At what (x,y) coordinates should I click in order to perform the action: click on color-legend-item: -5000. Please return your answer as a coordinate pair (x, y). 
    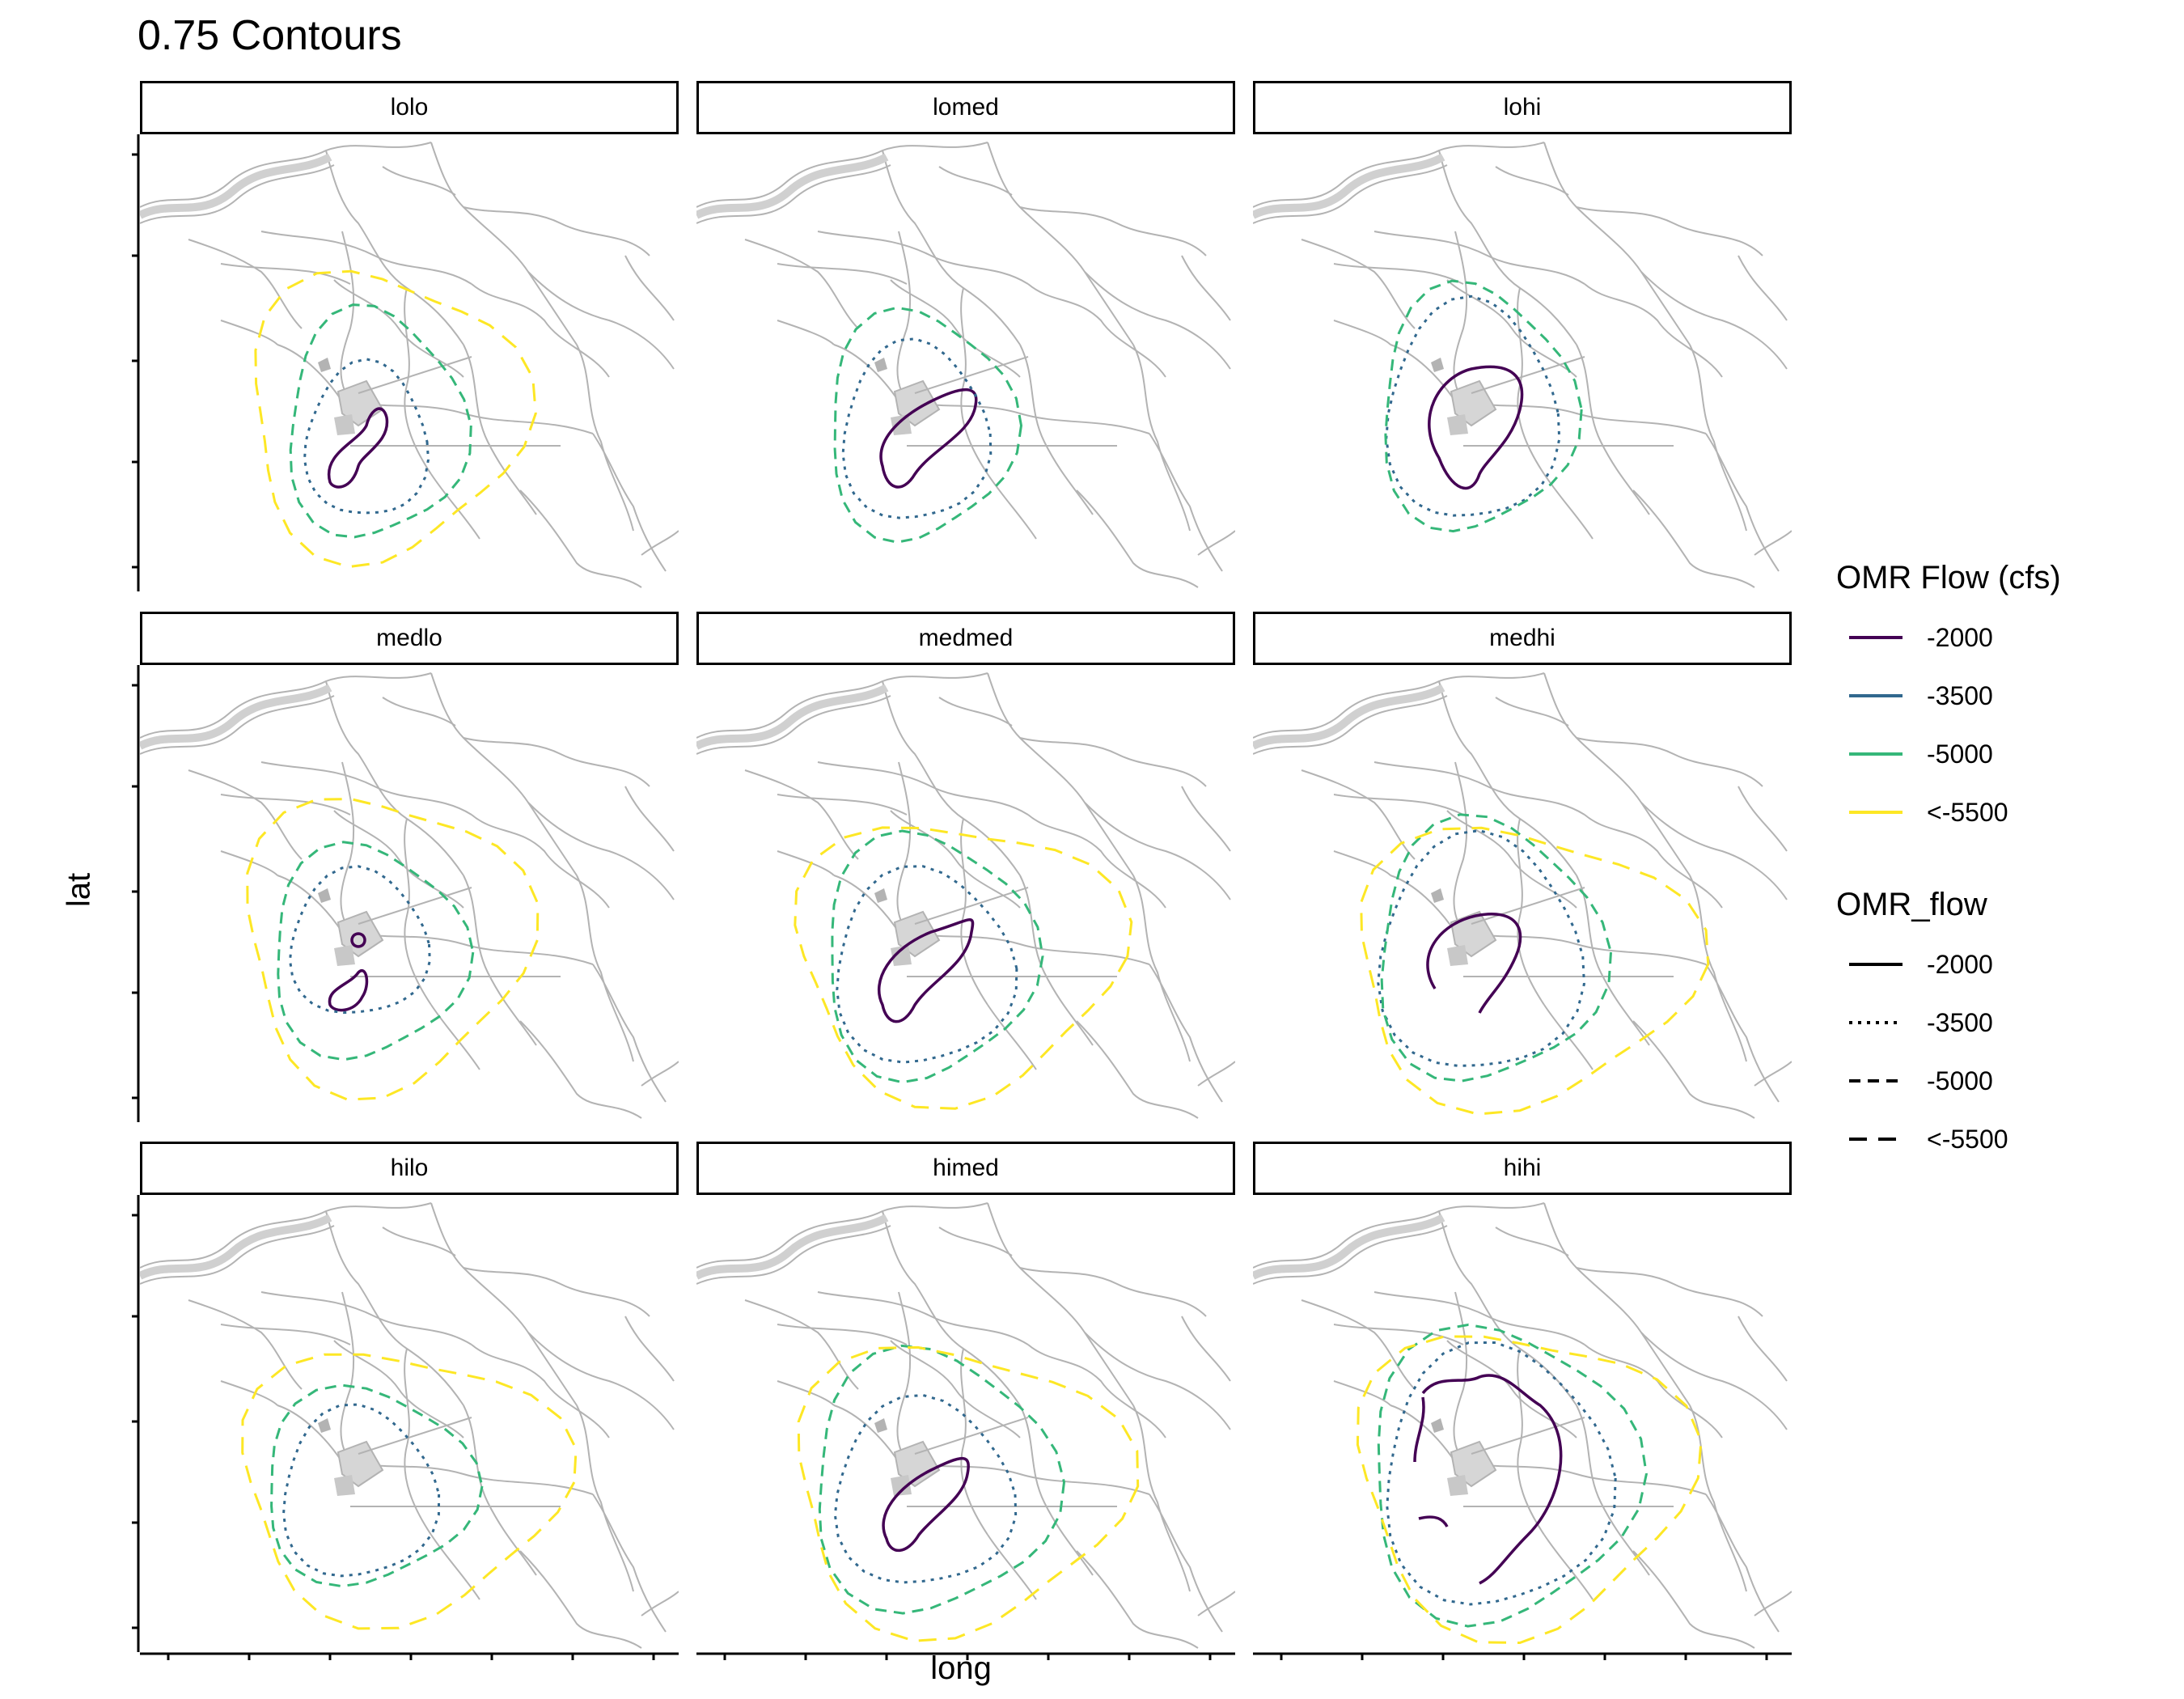
    Looking at the image, I should click on (1998, 754).